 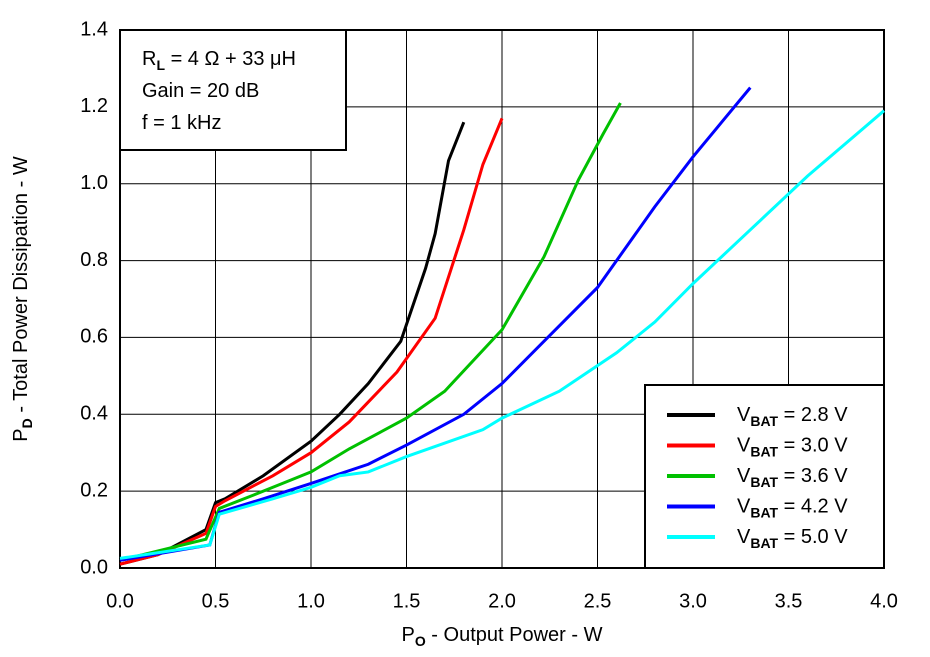 I want to click on legend-label: VBAT = 5.0 V, so click(x=792, y=538).